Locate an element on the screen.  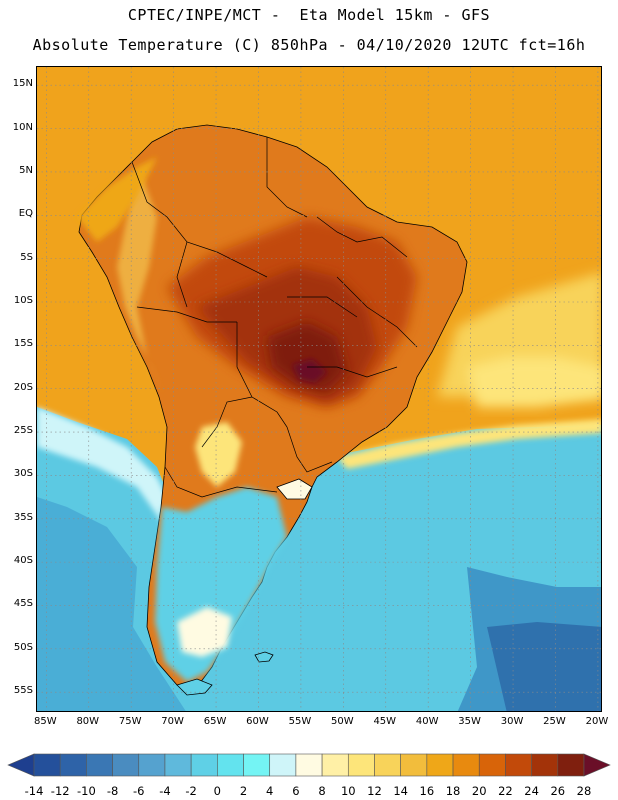
lon-tick-label: 70W is located at coordinates (172, 721).